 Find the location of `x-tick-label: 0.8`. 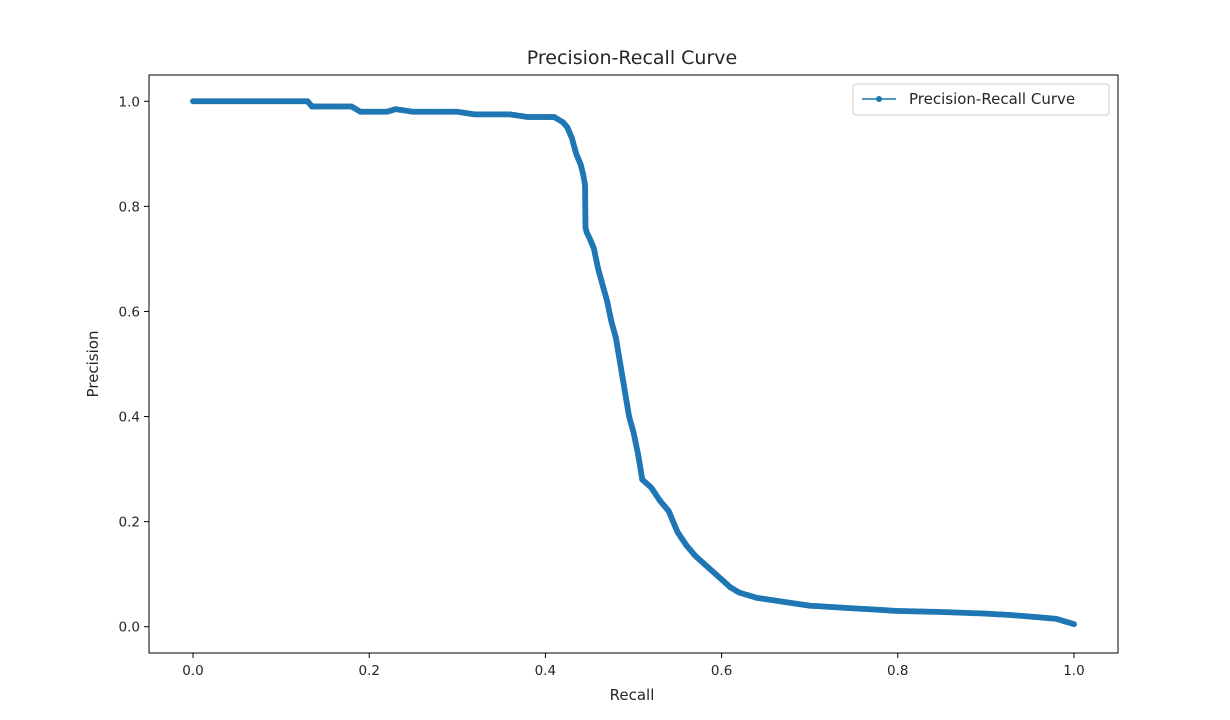

x-tick-label: 0.8 is located at coordinates (897, 671).